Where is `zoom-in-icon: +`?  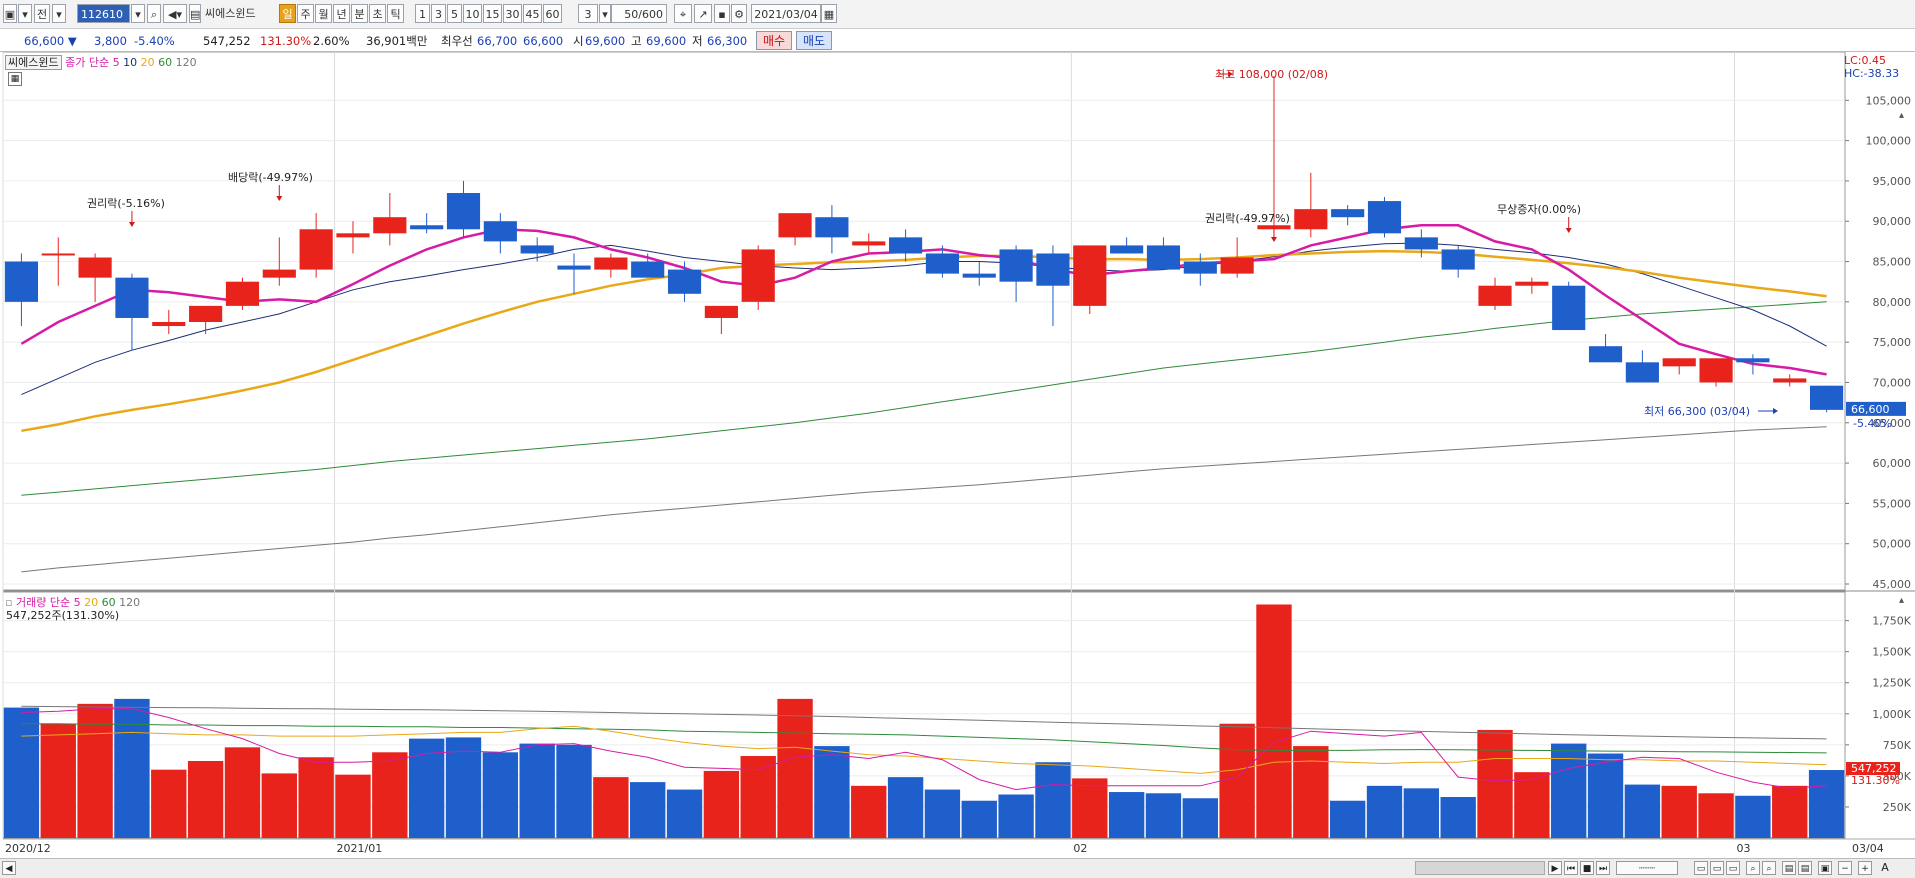
zoom-in-icon: + is located at coordinates (1865, 868).